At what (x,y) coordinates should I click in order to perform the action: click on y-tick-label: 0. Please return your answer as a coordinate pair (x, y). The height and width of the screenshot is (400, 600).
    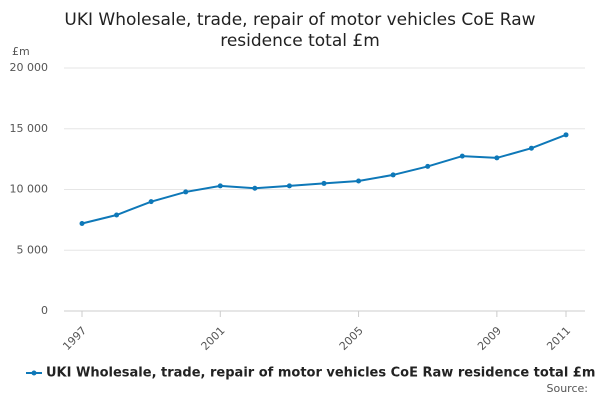
    Looking at the image, I should click on (44, 310).